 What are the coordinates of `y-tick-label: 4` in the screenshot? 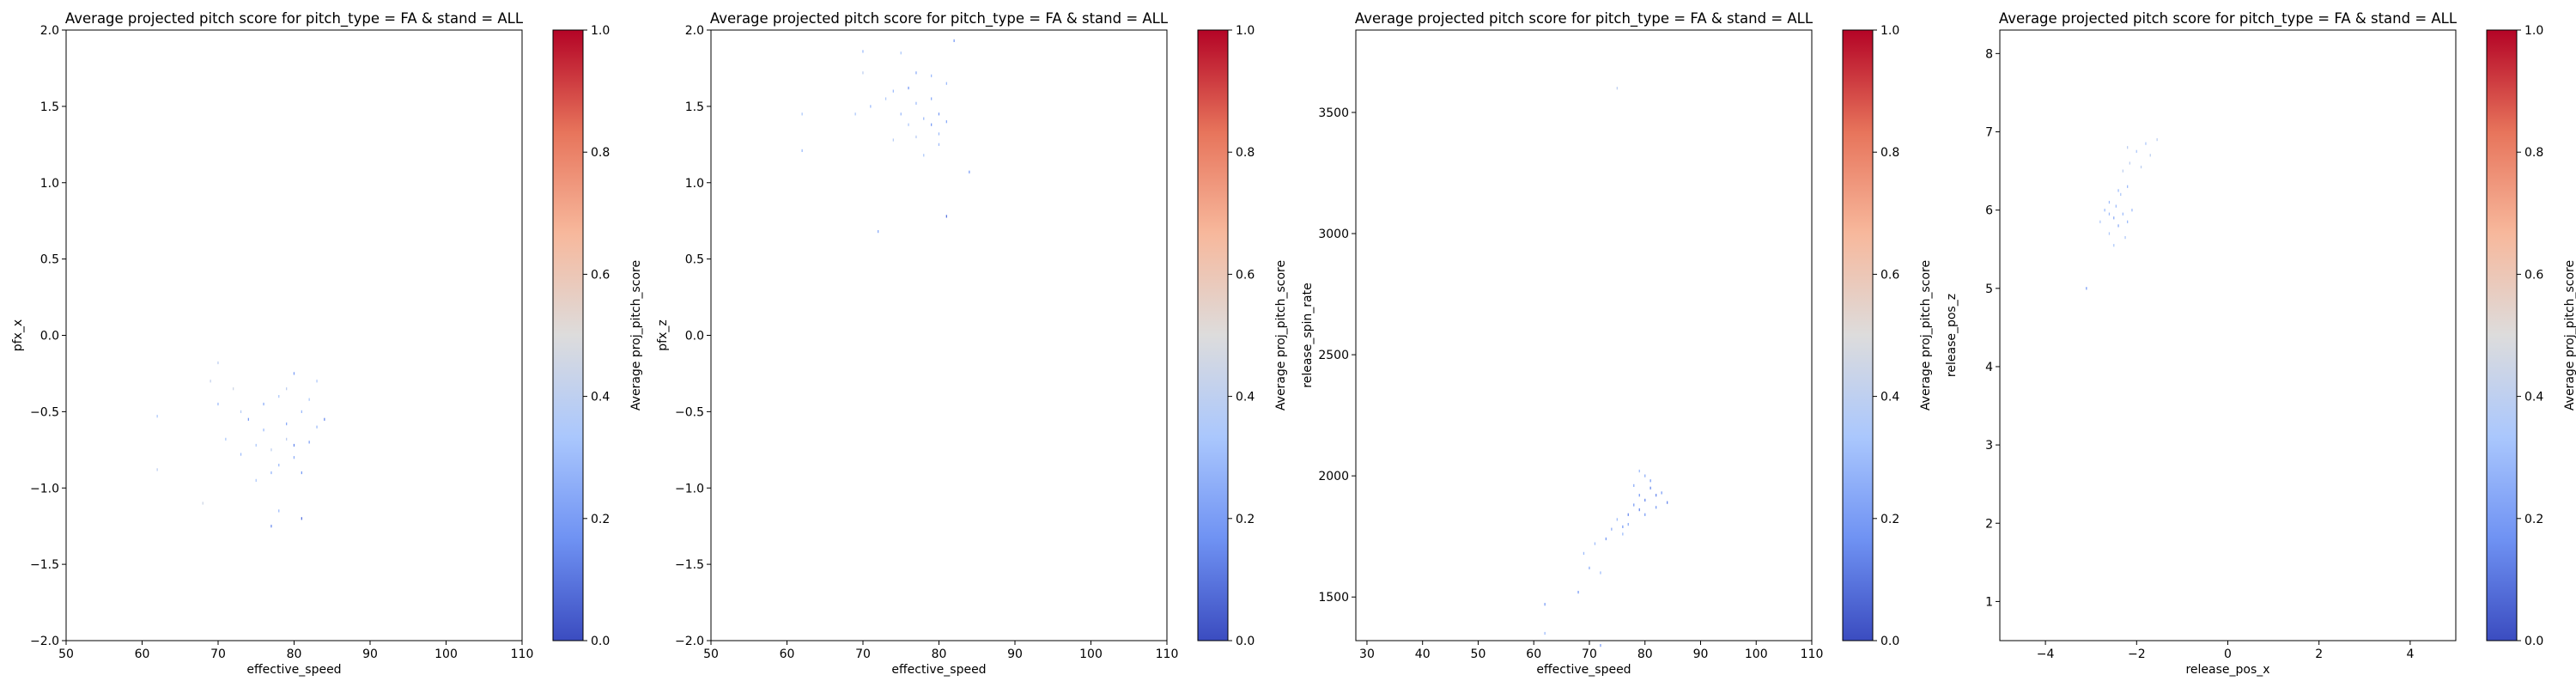 It's located at (1989, 367).